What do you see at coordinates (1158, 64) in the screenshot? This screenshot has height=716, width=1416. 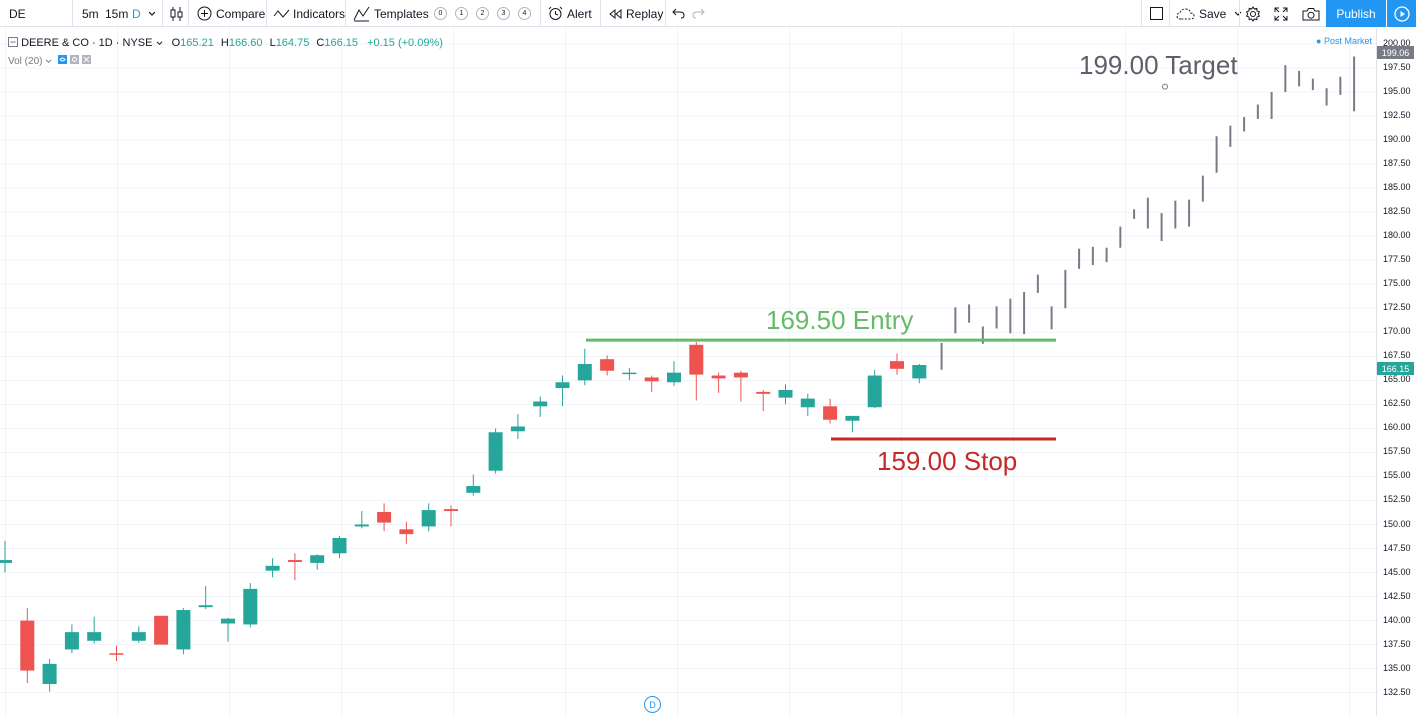 I see `target-annotation: 199.00 Target` at bounding box center [1158, 64].